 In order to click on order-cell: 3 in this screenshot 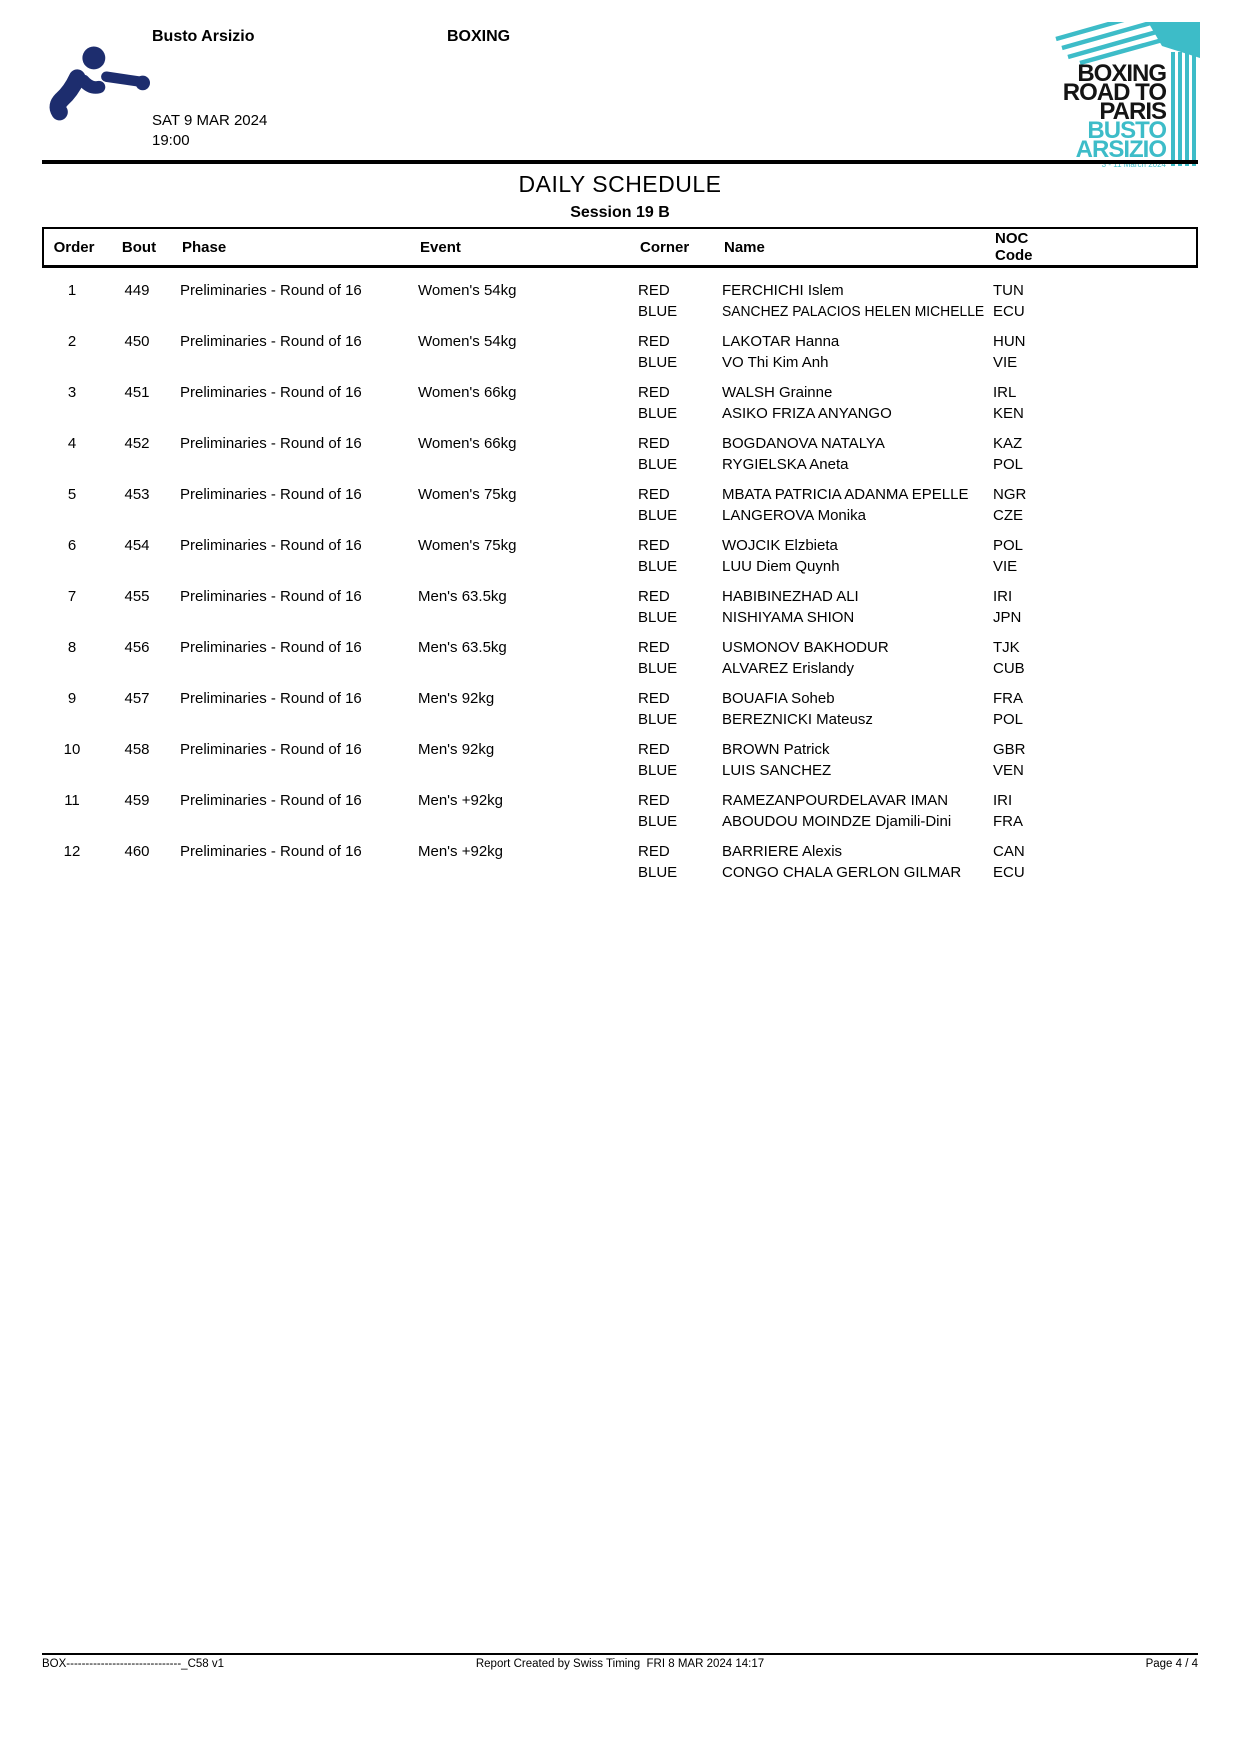, I will do `click(72, 392)`.